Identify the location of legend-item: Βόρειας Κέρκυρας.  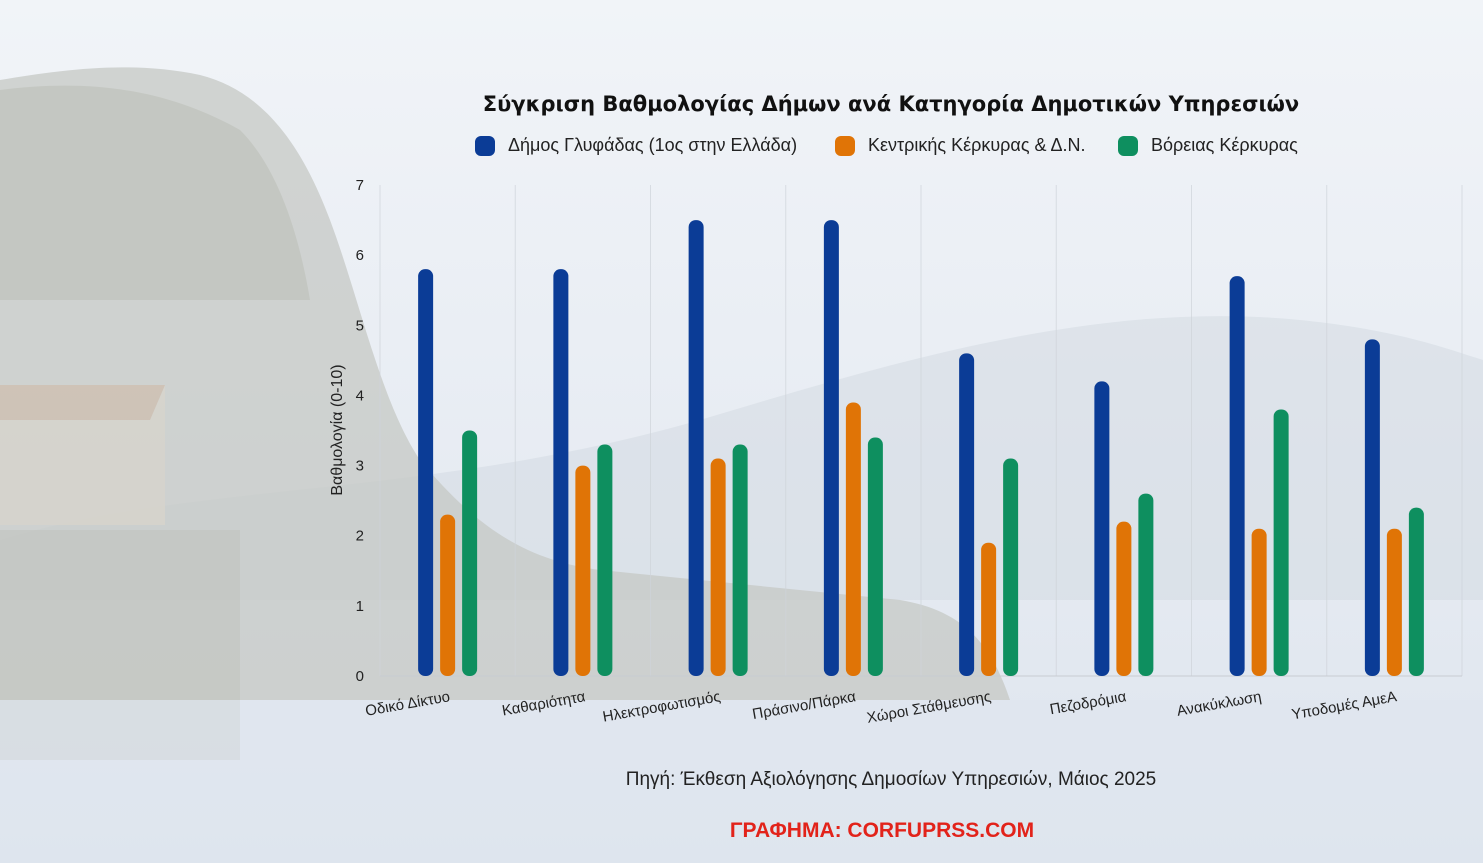
(1208, 145).